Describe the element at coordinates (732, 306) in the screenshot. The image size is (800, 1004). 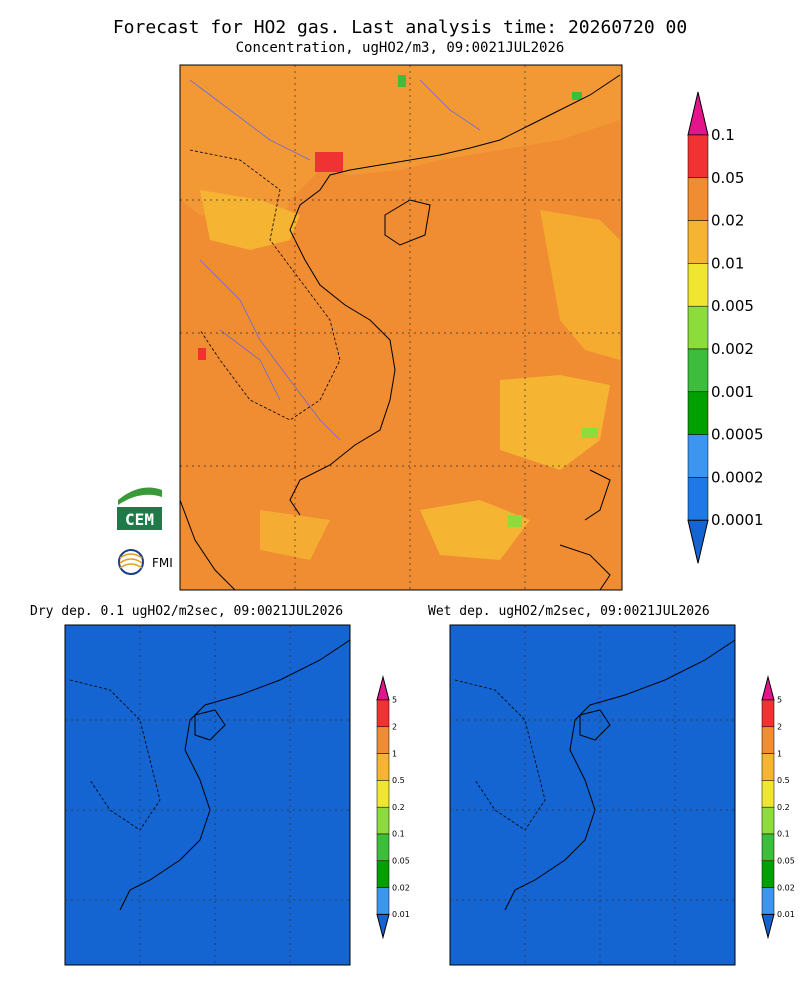
I see `colorbar-label: 0.005` at that location.